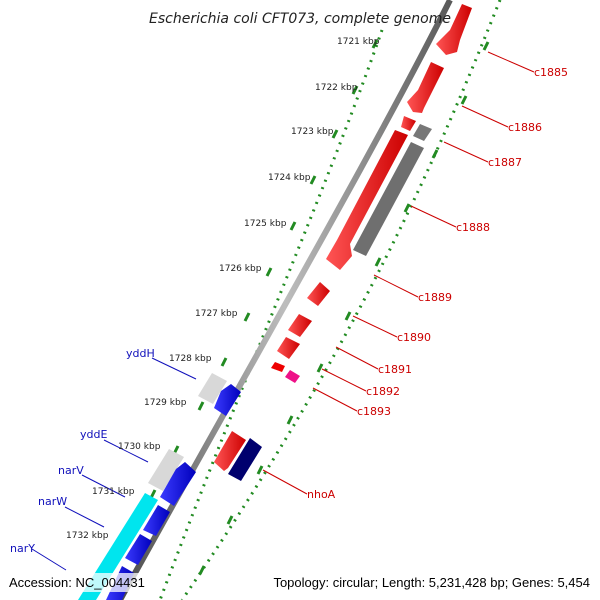  I want to click on gene-c1889, so click(318, 294).